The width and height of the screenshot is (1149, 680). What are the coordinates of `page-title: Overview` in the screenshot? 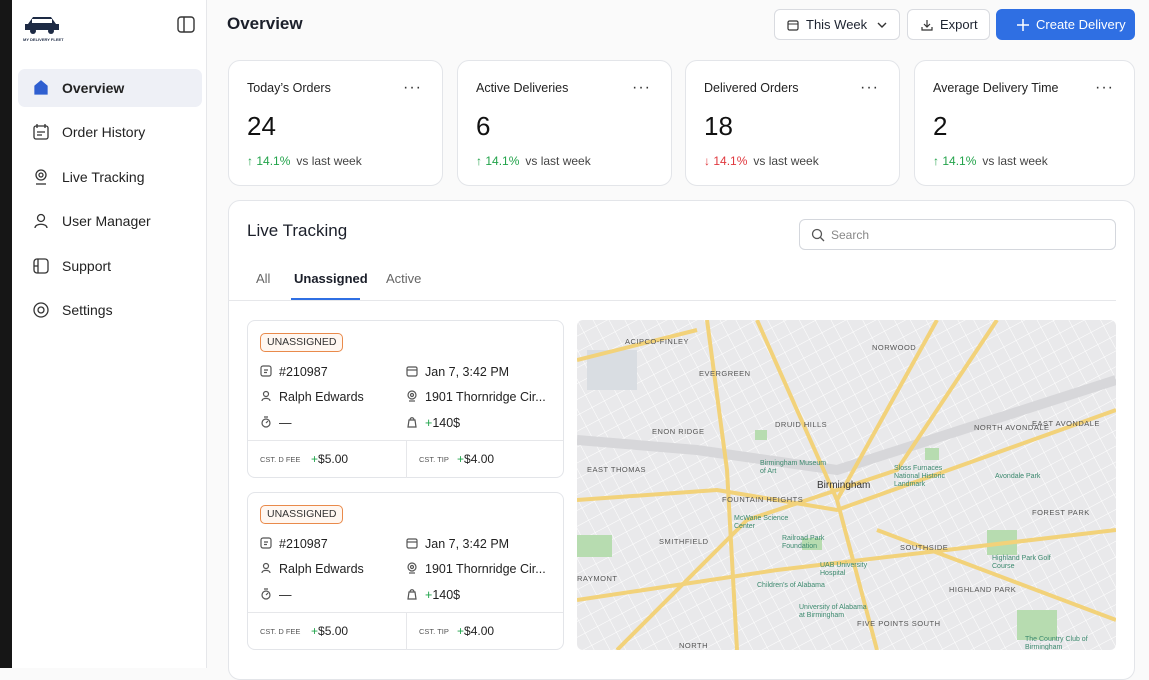 It's located at (265, 23).